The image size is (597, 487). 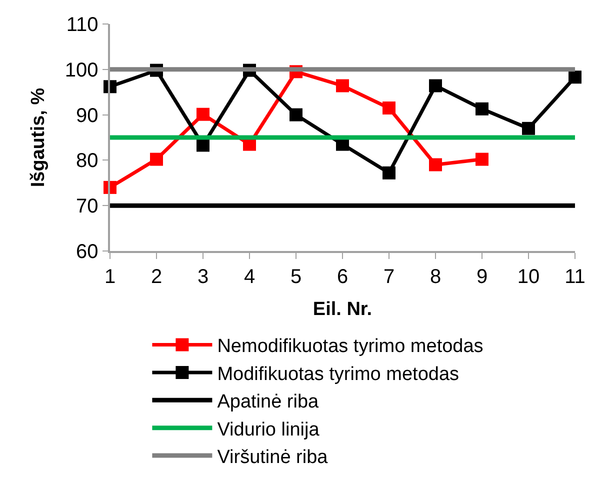 I want to click on x-tick-label: 2, so click(x=156, y=277).